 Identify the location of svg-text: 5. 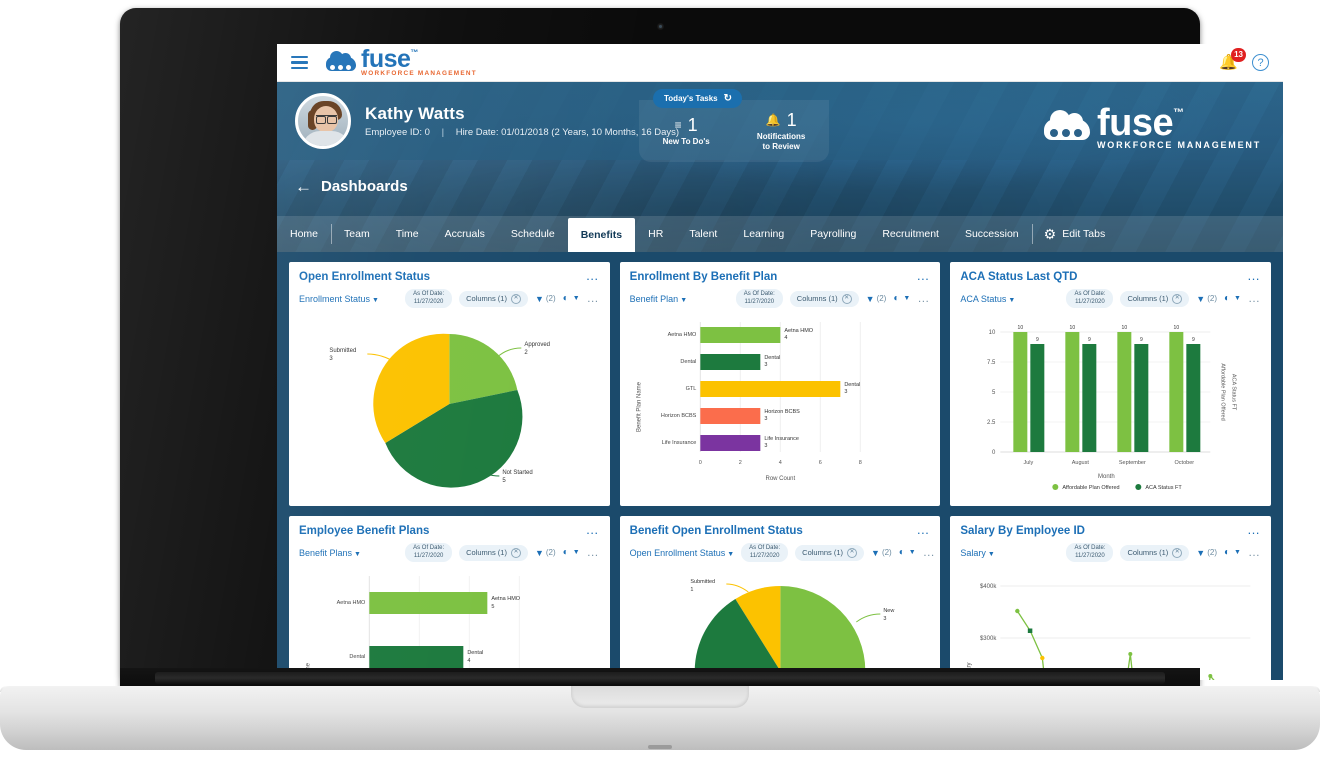
(492, 607).